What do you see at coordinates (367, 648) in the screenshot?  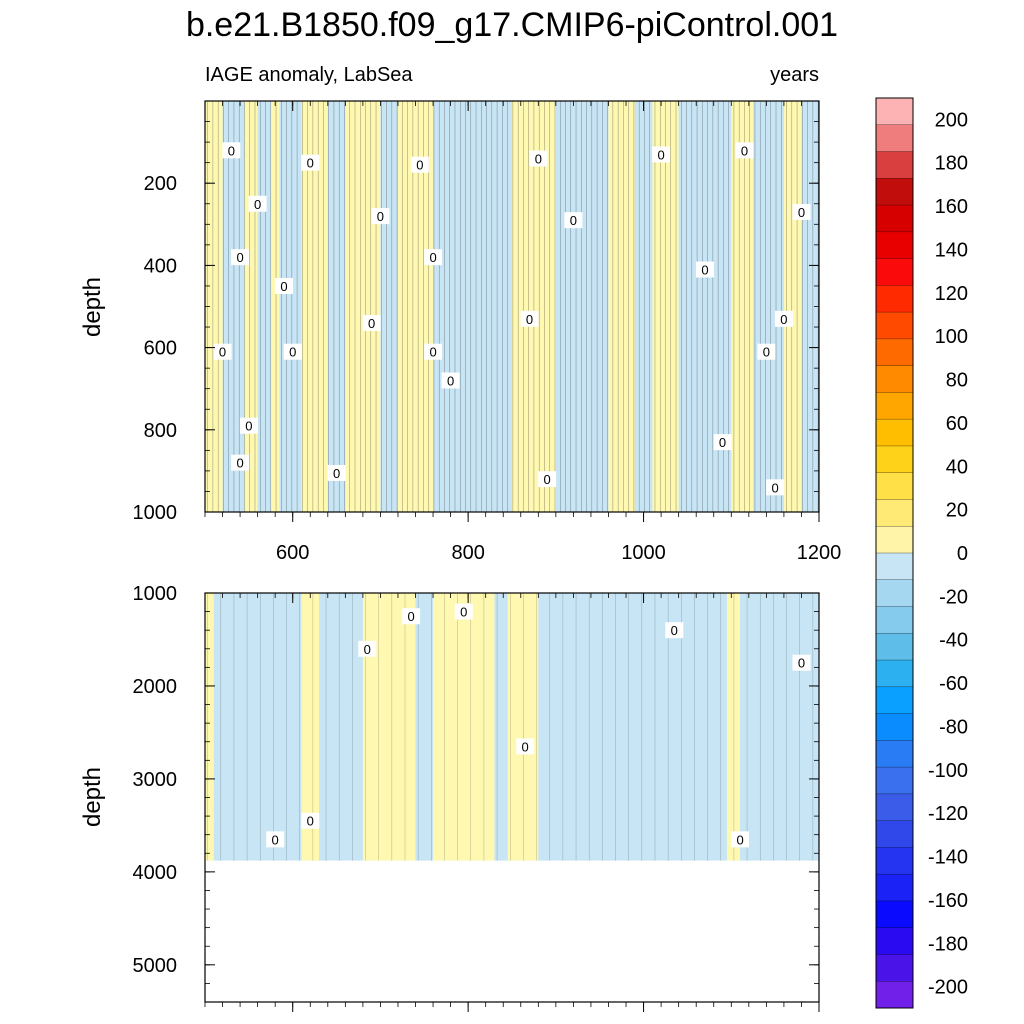 I see `lower-contour-label-2: 0` at bounding box center [367, 648].